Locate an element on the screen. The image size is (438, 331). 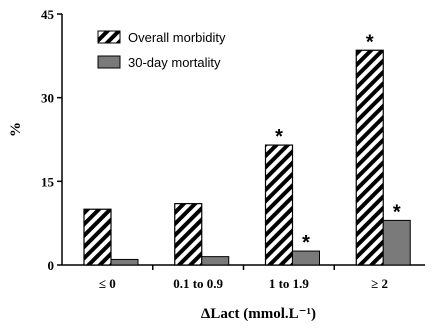
x-tick-label-0: ≤ 0 is located at coordinates (107, 283).